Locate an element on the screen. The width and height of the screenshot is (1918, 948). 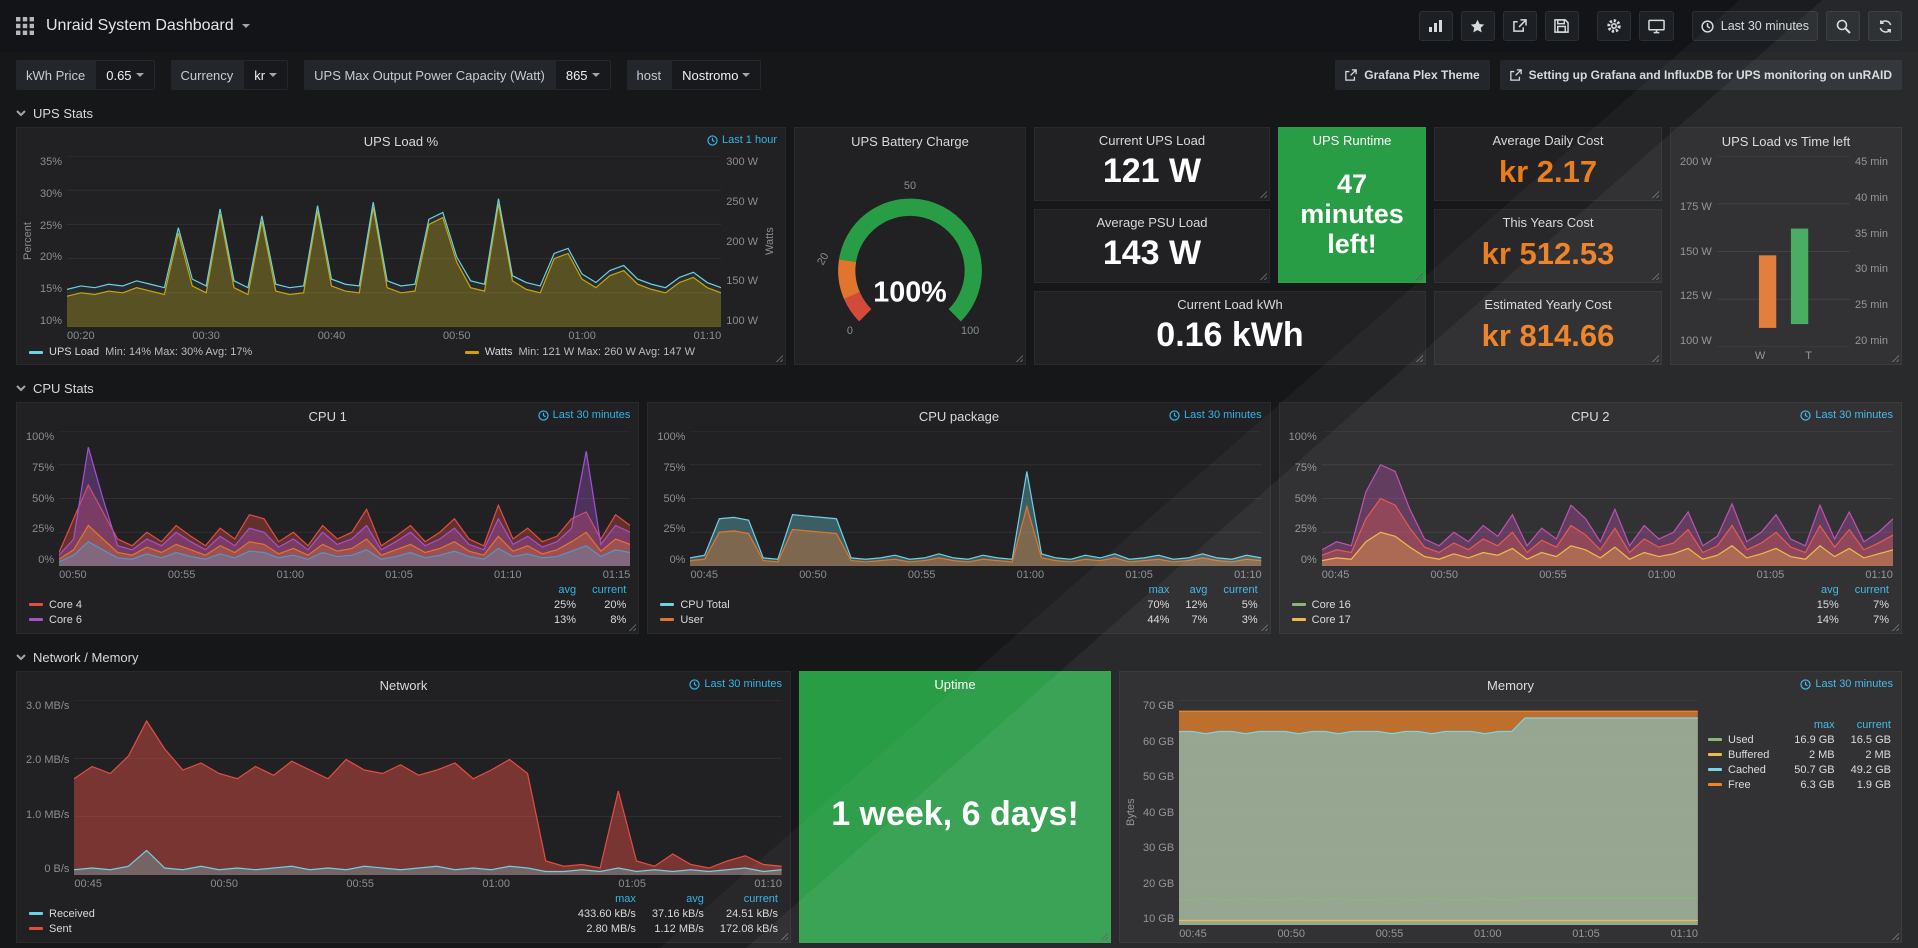
panel-title: CPU 2 is located at coordinates (1590, 416).